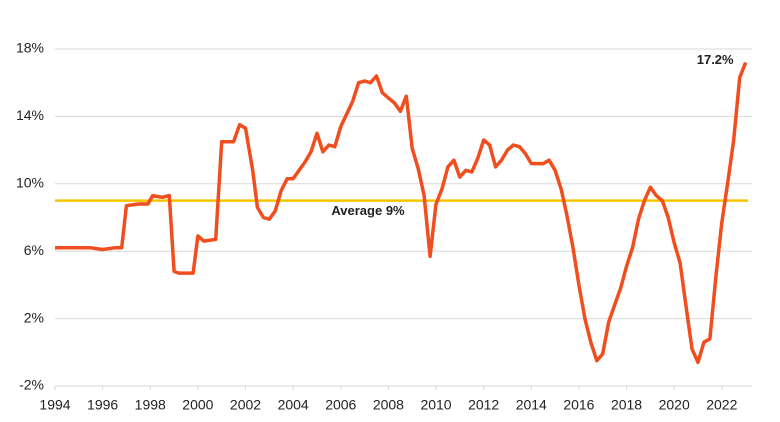 Image resolution: width=780 pixels, height=422 pixels. What do you see at coordinates (30, 183) in the screenshot?
I see `y-tick-label: 10%` at bounding box center [30, 183].